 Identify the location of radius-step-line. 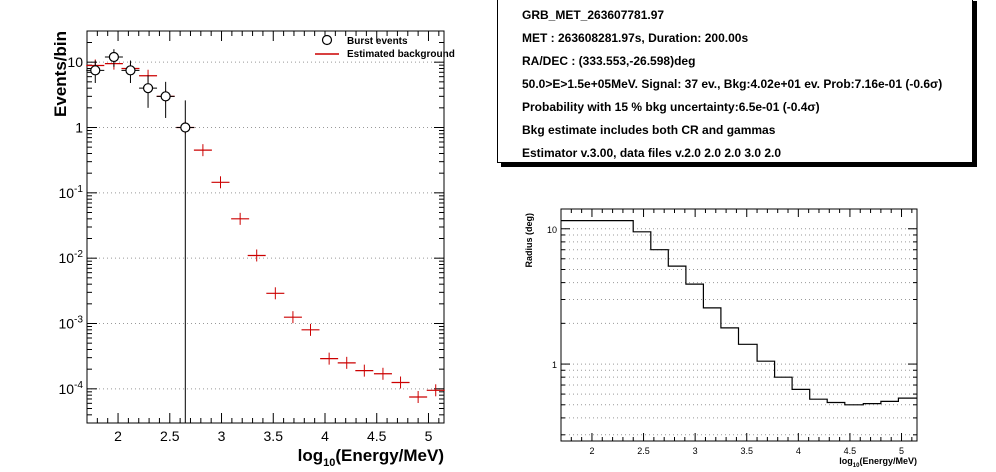
(739, 313).